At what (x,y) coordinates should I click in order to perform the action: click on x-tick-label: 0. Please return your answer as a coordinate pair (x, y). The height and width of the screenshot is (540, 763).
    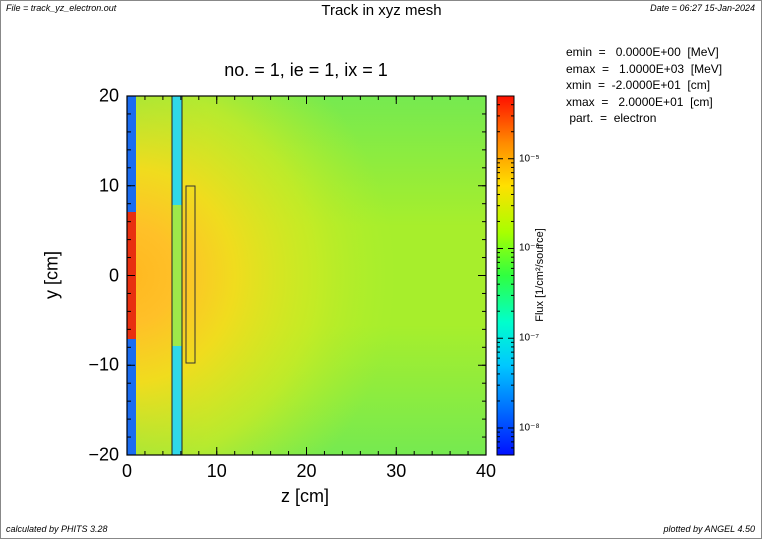
    Looking at the image, I should click on (127, 471).